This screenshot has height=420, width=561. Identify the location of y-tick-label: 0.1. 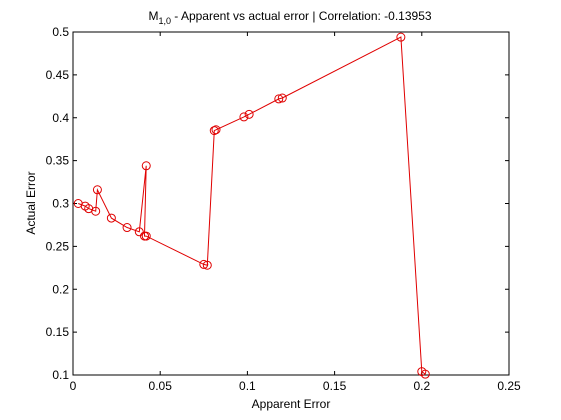
(60, 375).